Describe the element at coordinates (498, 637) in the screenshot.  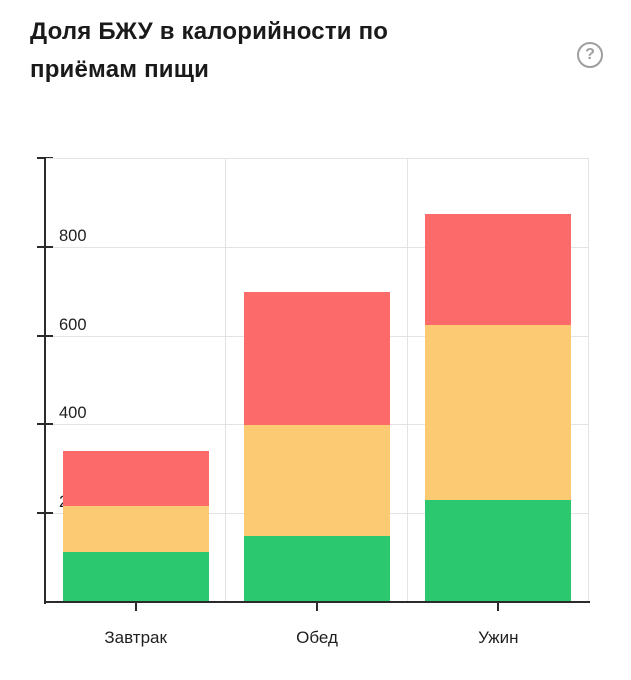
I see `x-axis-label: Ужин` at that location.